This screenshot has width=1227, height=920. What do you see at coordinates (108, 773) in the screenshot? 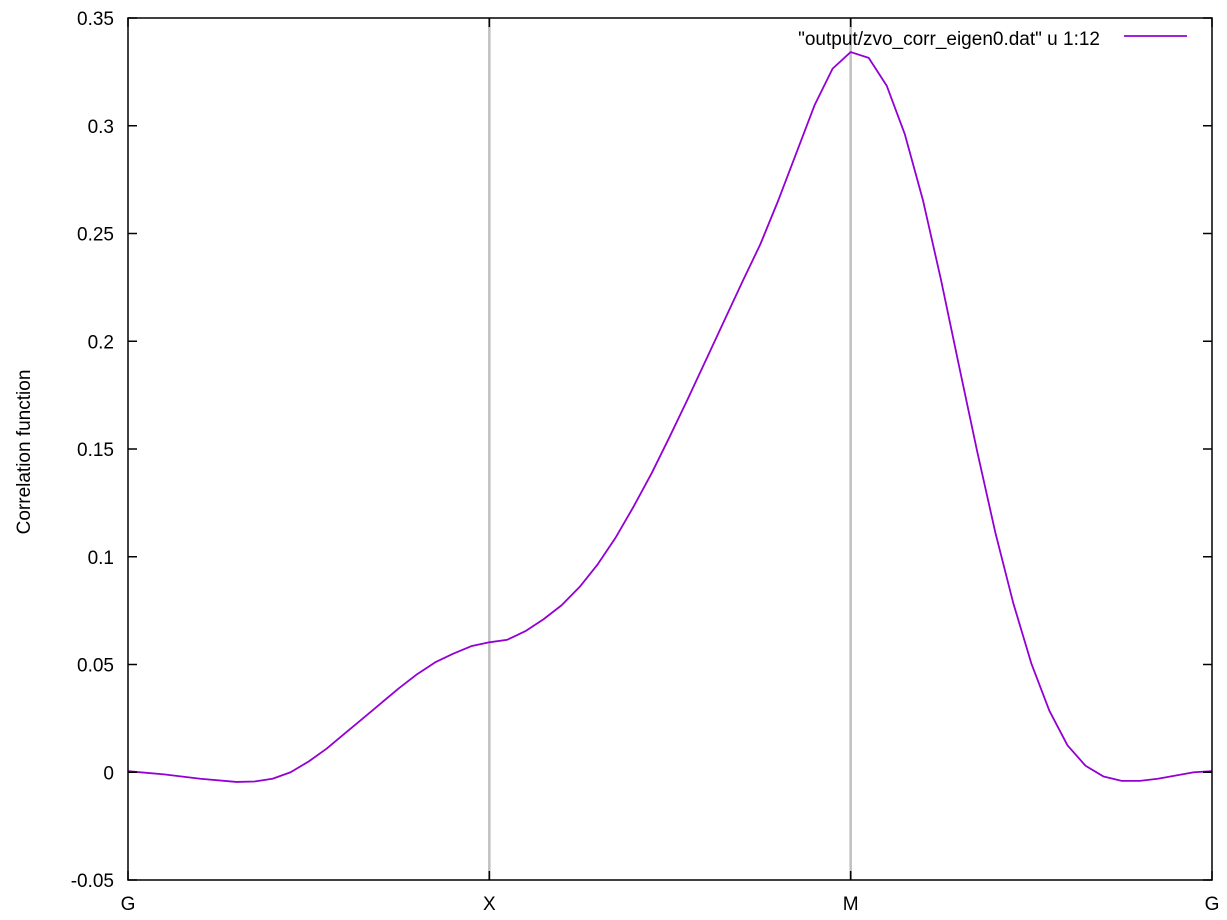
I see `y-tick-label-1: 0` at bounding box center [108, 773].